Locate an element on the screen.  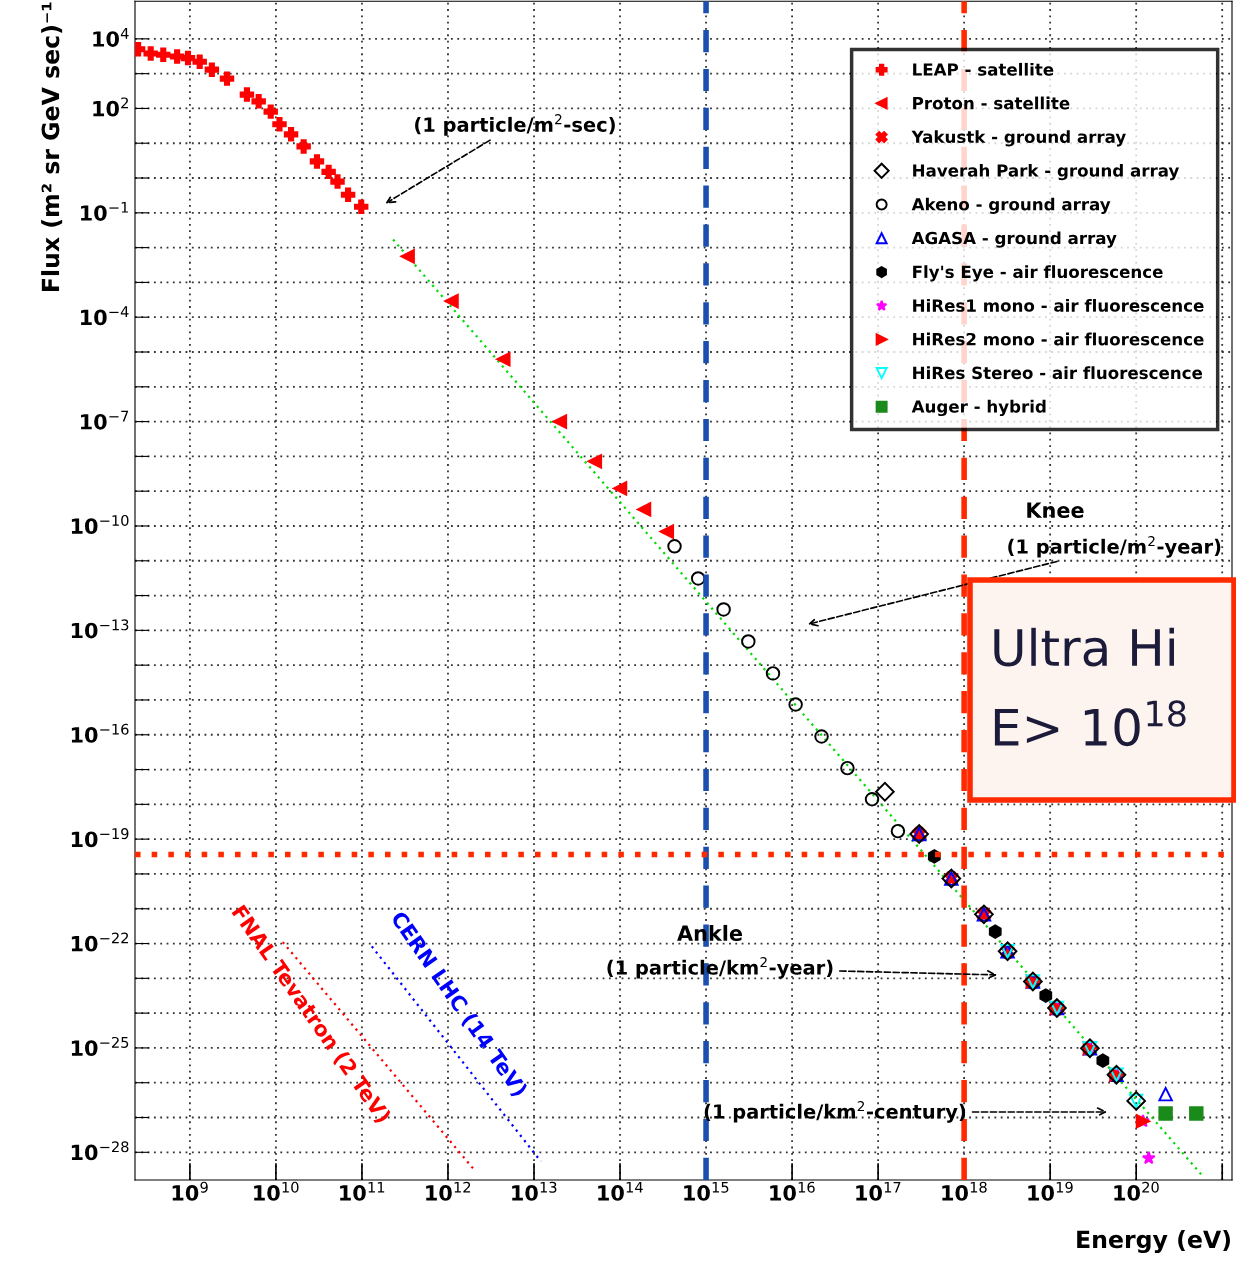
x-tick-label: 10$^{16}$ is located at coordinates (792, 1191).